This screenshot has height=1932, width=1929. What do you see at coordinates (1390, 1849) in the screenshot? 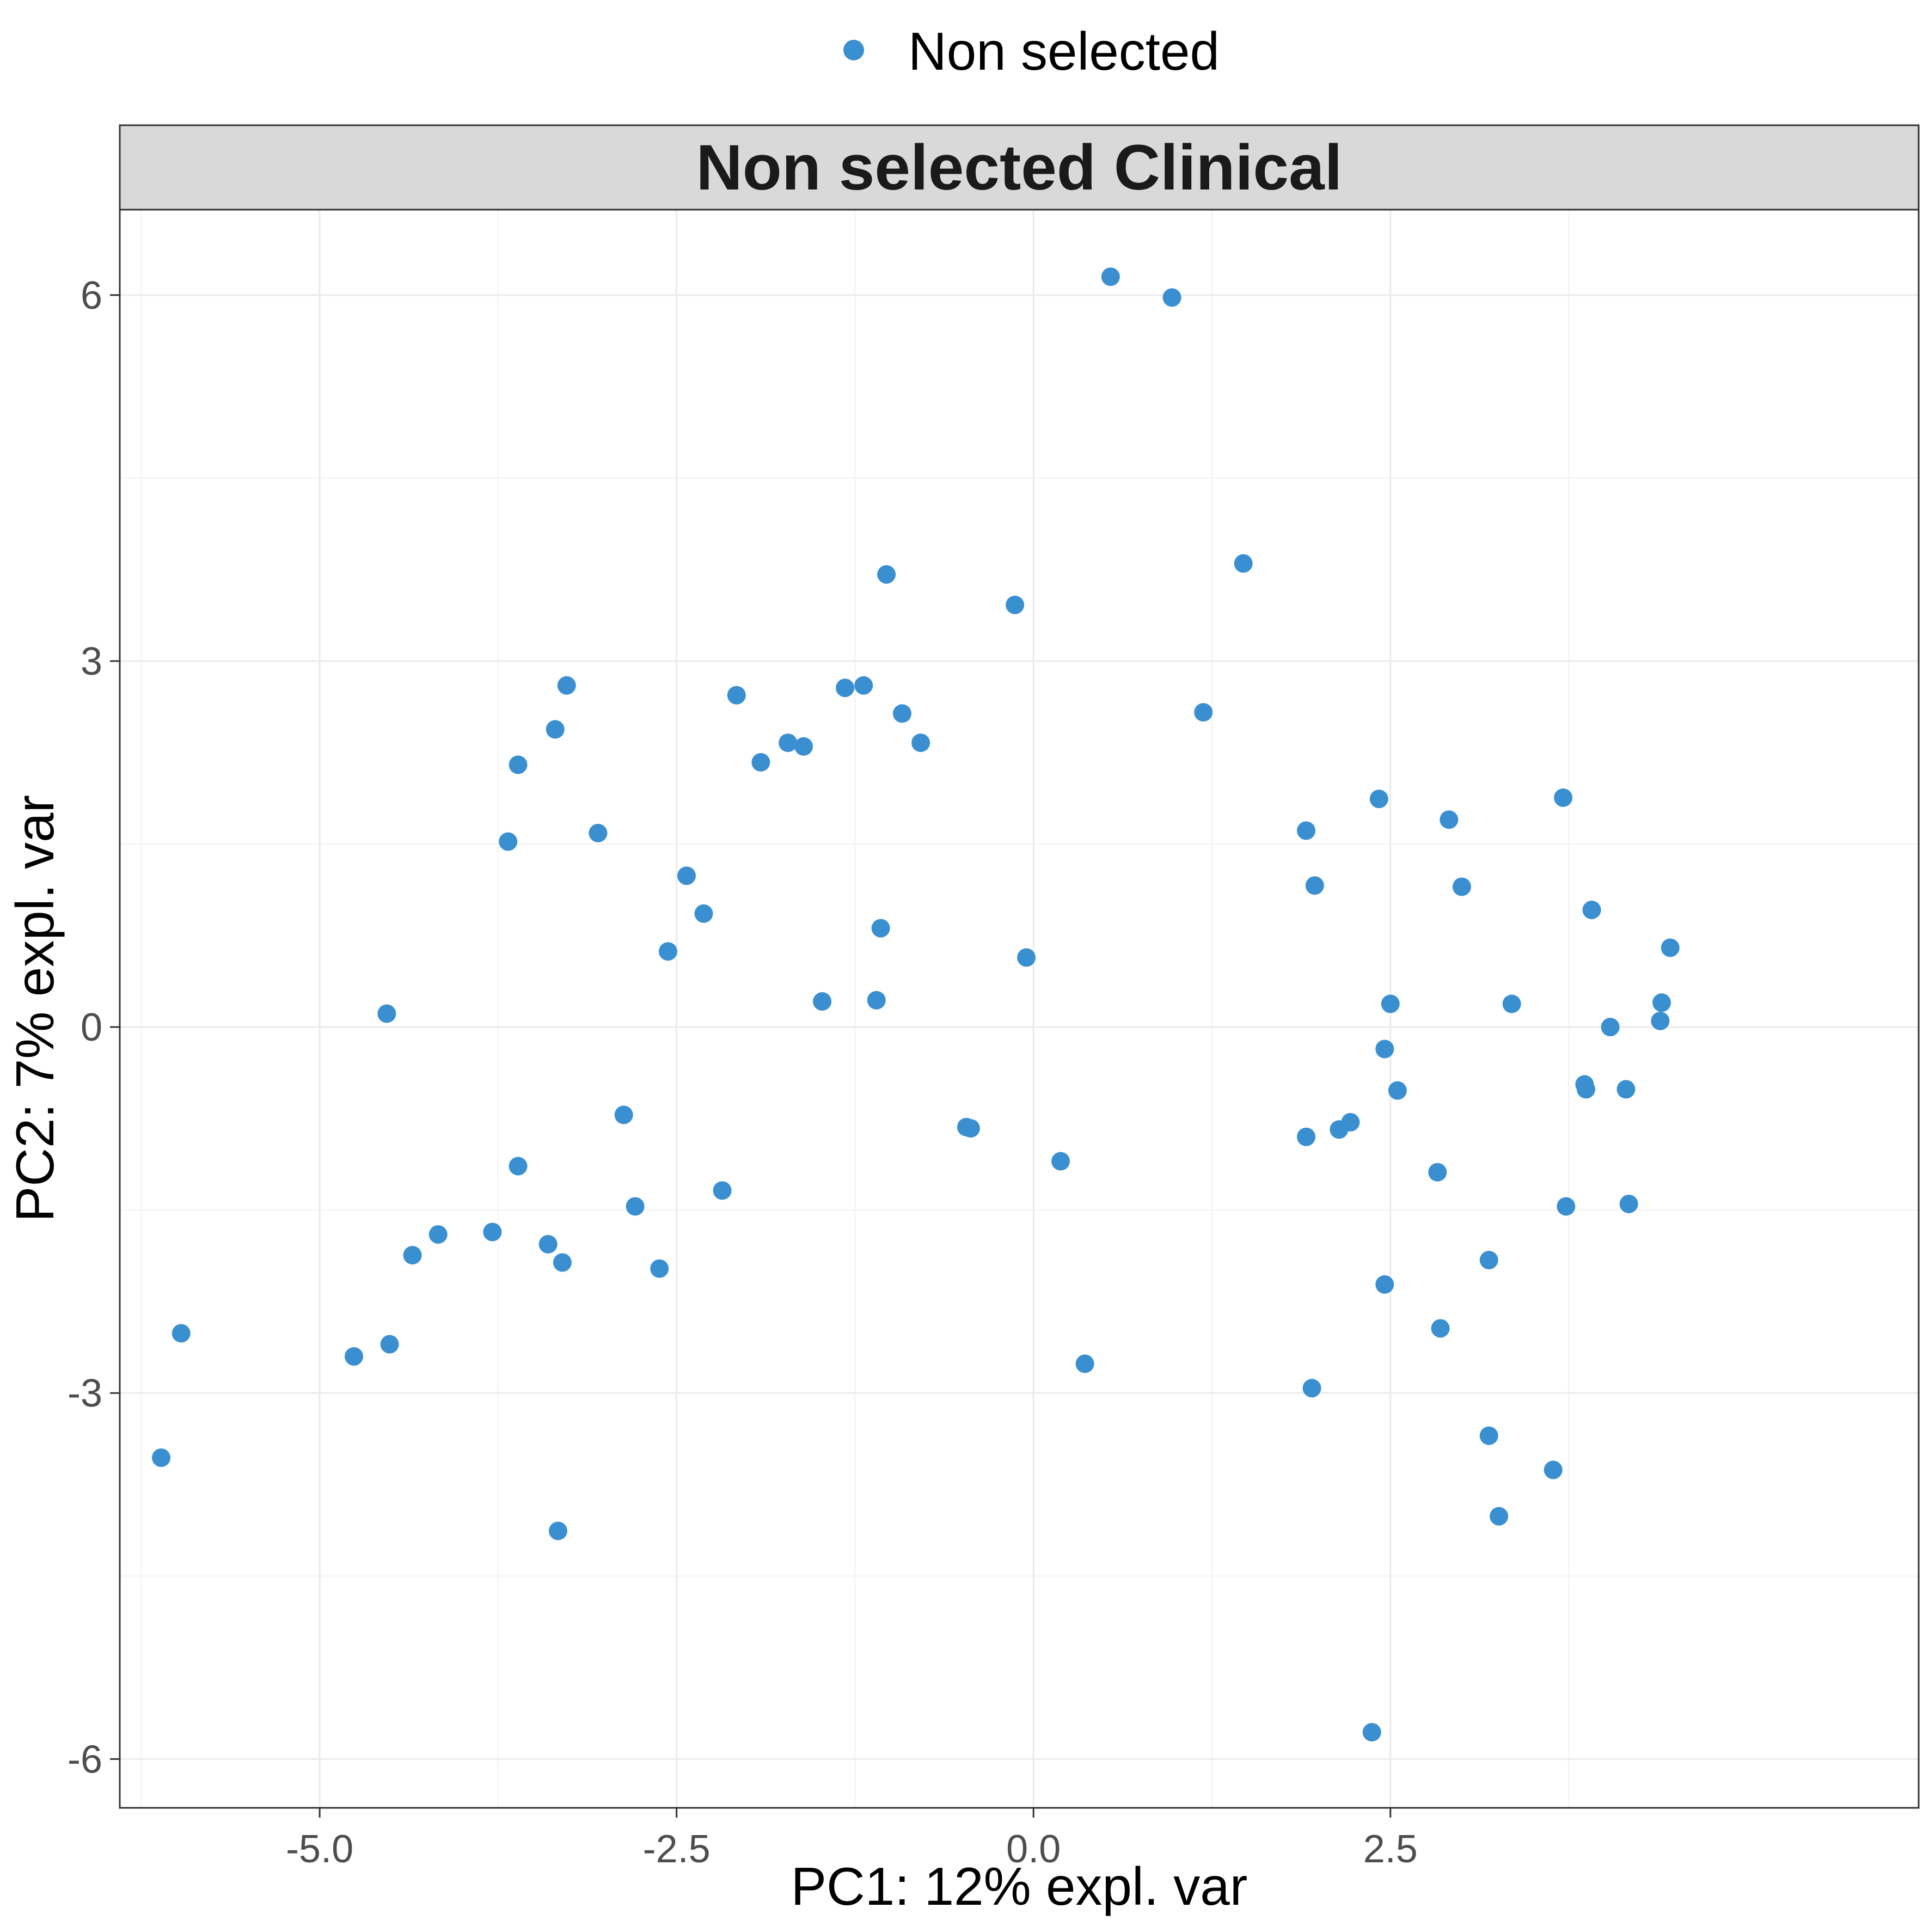
I see `x-tick-label: 2.5` at bounding box center [1390, 1849].